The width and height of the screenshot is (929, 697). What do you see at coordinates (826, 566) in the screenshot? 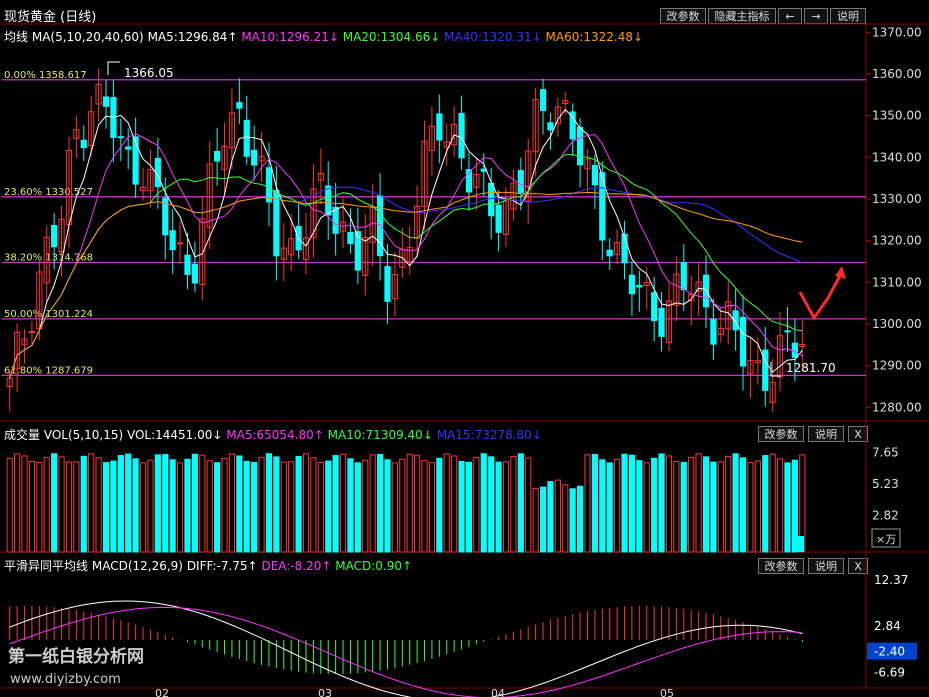
I see `macd-help-button: 说明` at bounding box center [826, 566].